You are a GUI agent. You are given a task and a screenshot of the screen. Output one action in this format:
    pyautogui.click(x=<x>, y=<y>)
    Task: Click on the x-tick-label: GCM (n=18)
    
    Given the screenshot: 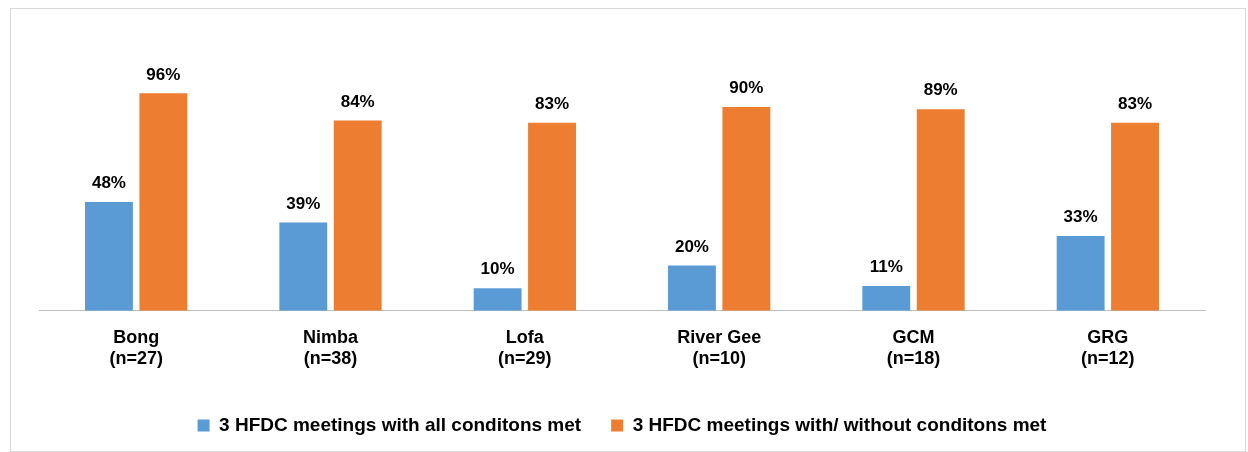 What is the action you would take?
    pyautogui.click(x=913, y=347)
    